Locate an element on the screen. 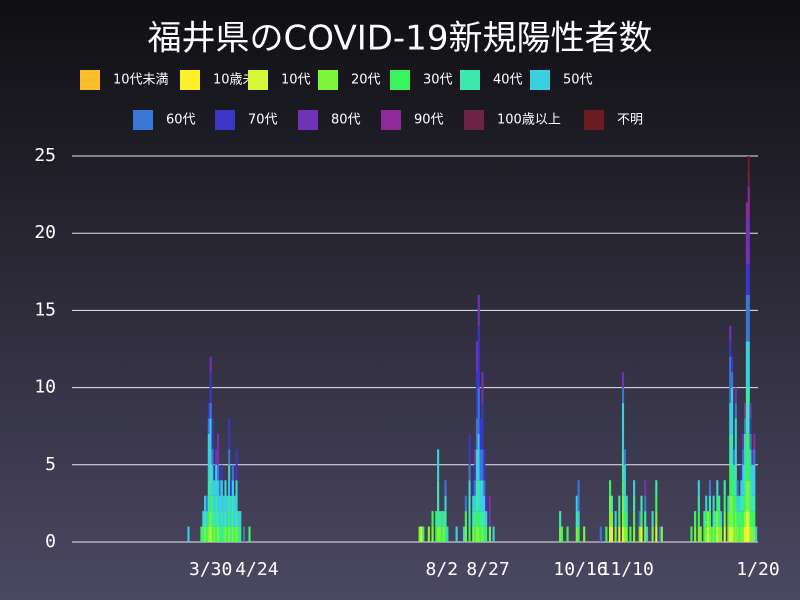 The width and height of the screenshot is (800, 600). x-tick-label: 8/27 is located at coordinates (487, 569).